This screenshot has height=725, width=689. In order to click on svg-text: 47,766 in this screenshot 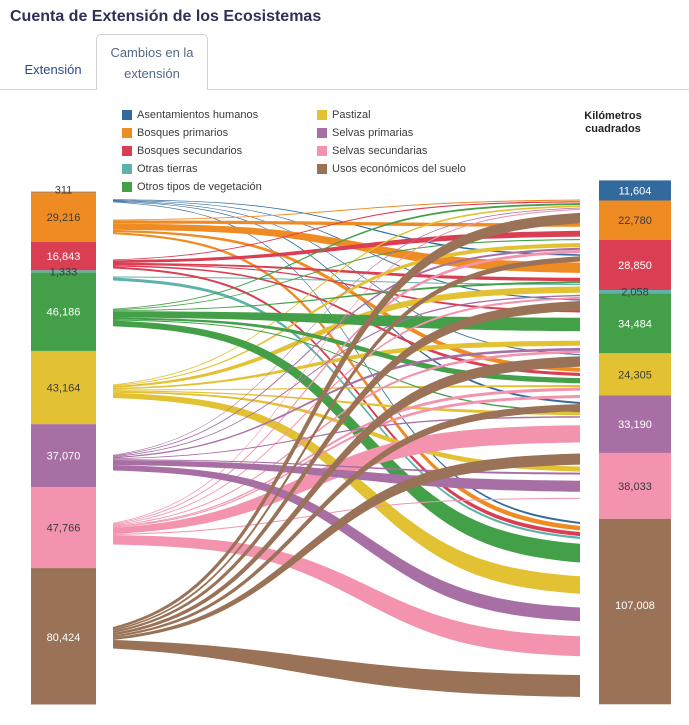, I will do `click(64, 529)`.